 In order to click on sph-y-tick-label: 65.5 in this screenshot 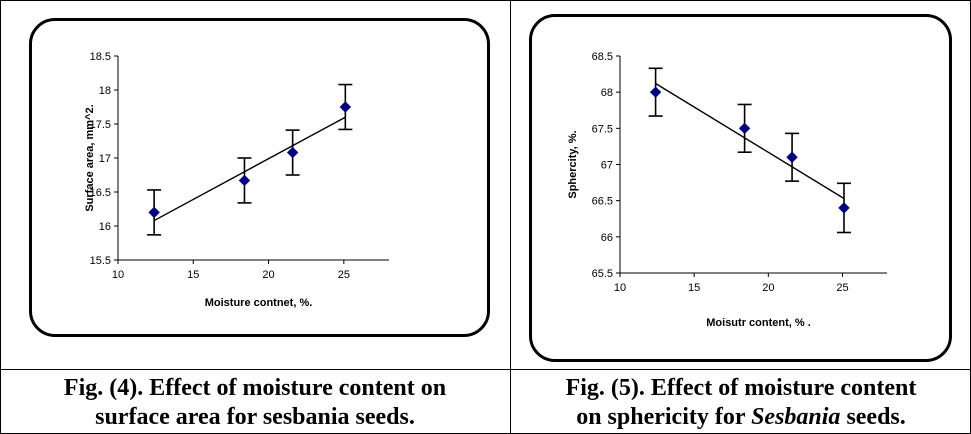, I will do `click(602, 274)`.